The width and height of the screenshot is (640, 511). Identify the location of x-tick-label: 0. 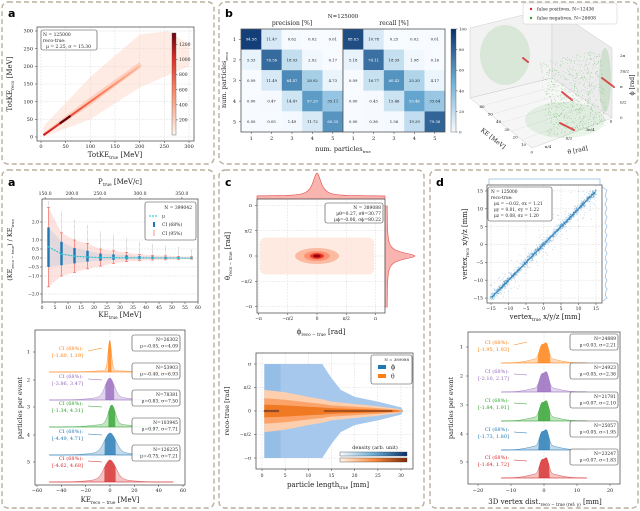
(532, 152).